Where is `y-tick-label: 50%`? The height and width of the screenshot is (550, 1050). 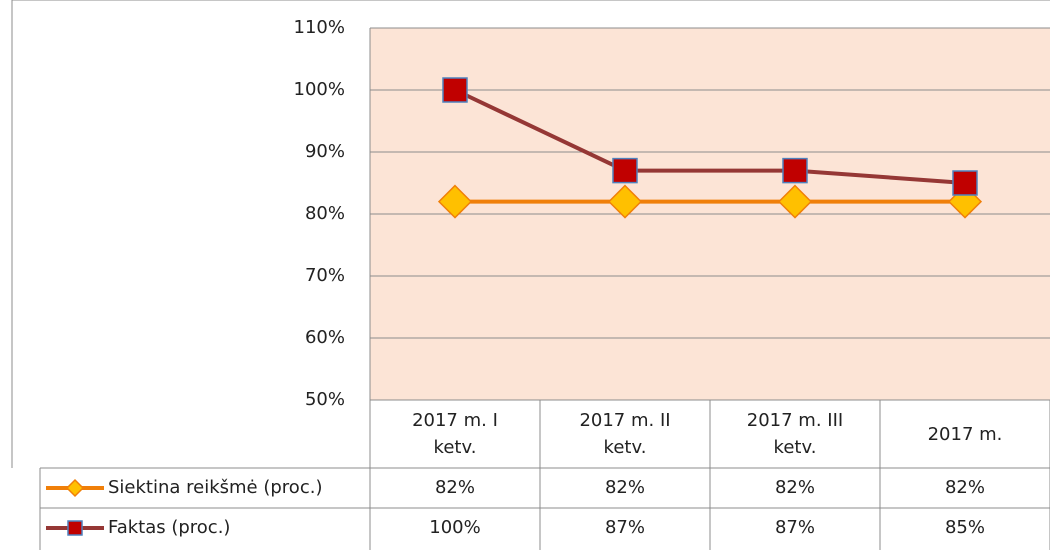 y-tick-label: 50% is located at coordinates (325, 399).